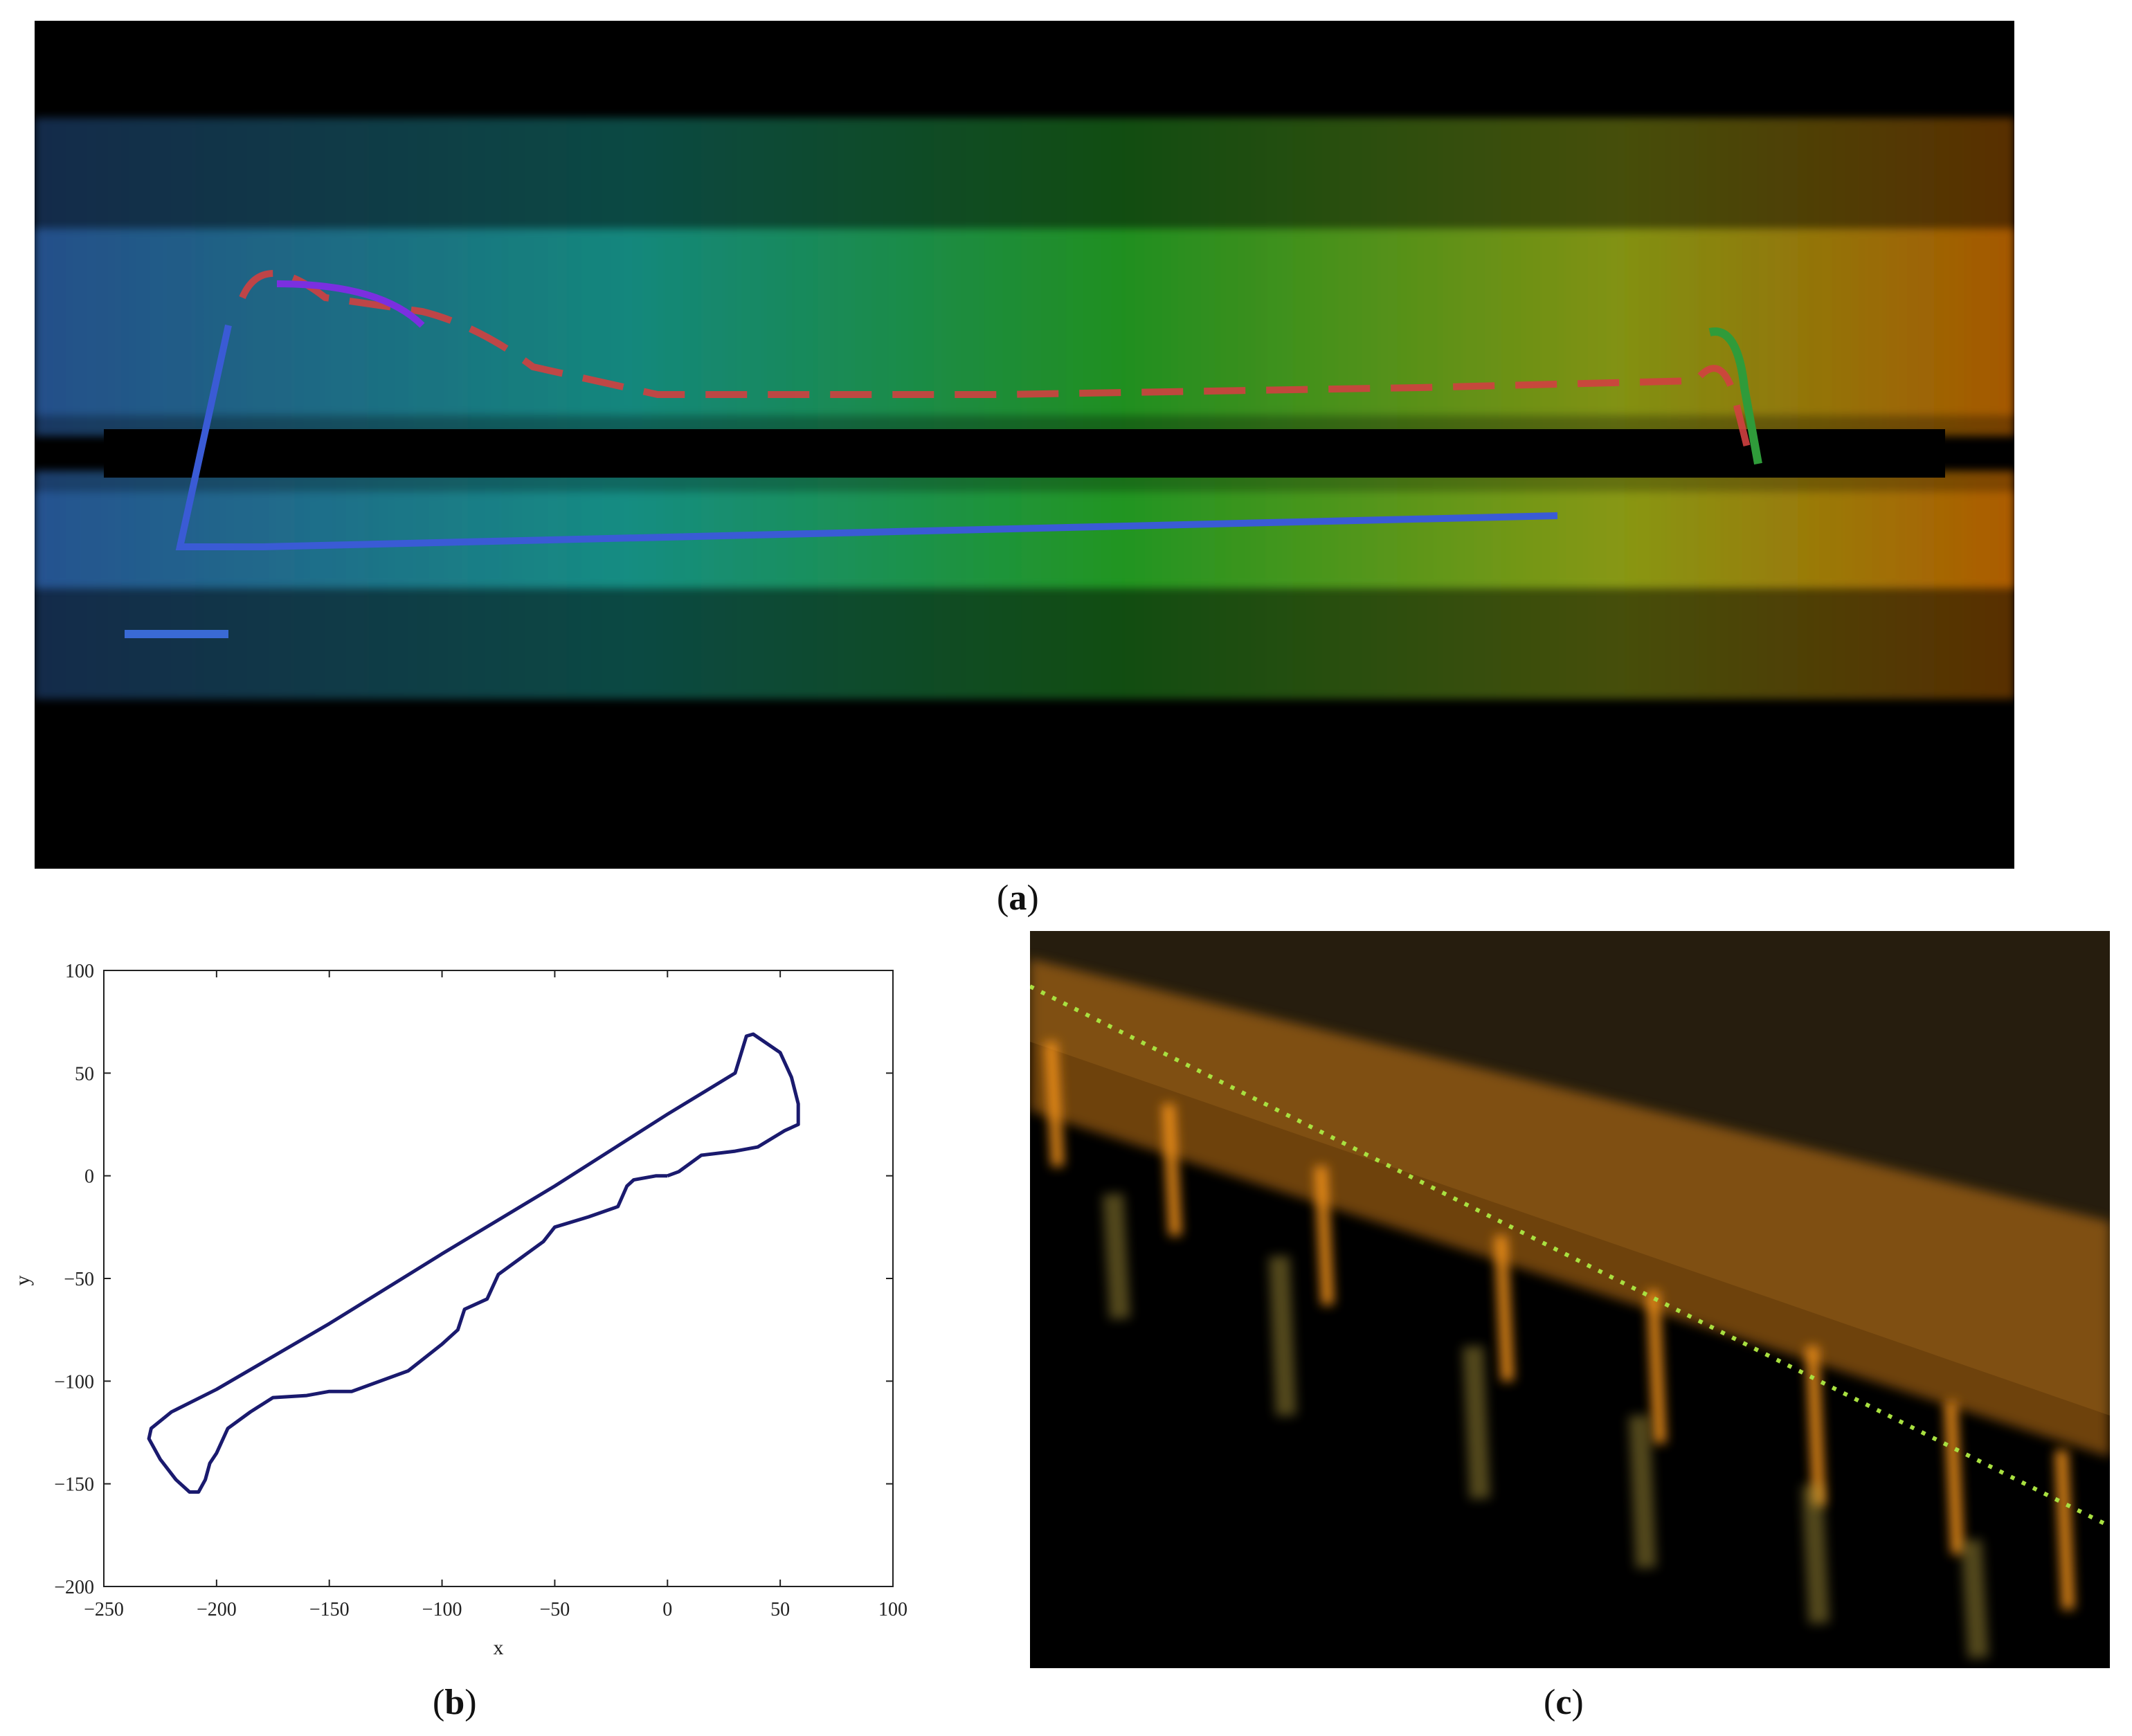 This screenshot has height=1736, width=2132. I want to click on x-tick-label: 100, so click(892, 1610).